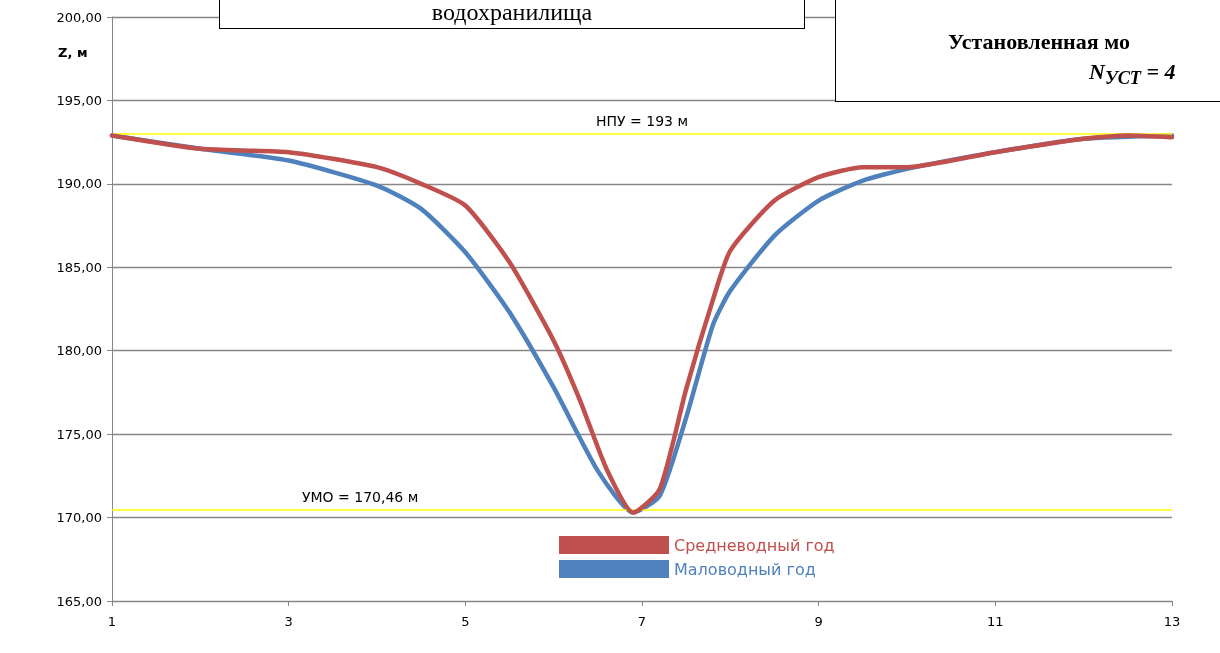 Image resolution: width=1220 pixels, height=653 pixels. Describe the element at coordinates (1039, 42) in the screenshot. I see `annotation: Установленная мо` at that location.